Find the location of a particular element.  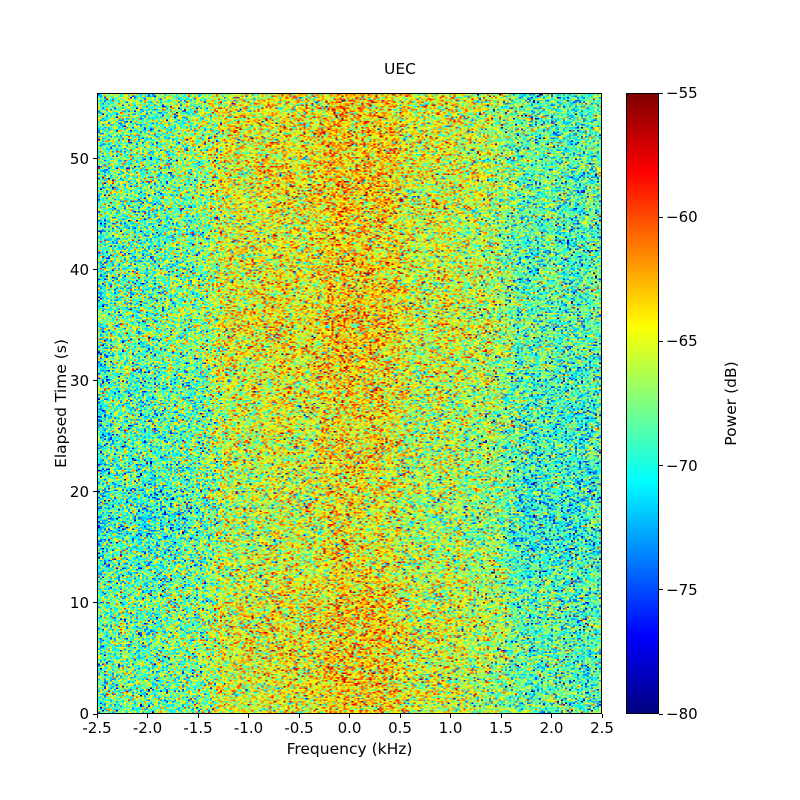

y-tick-label: 30 is located at coordinates (79, 380).